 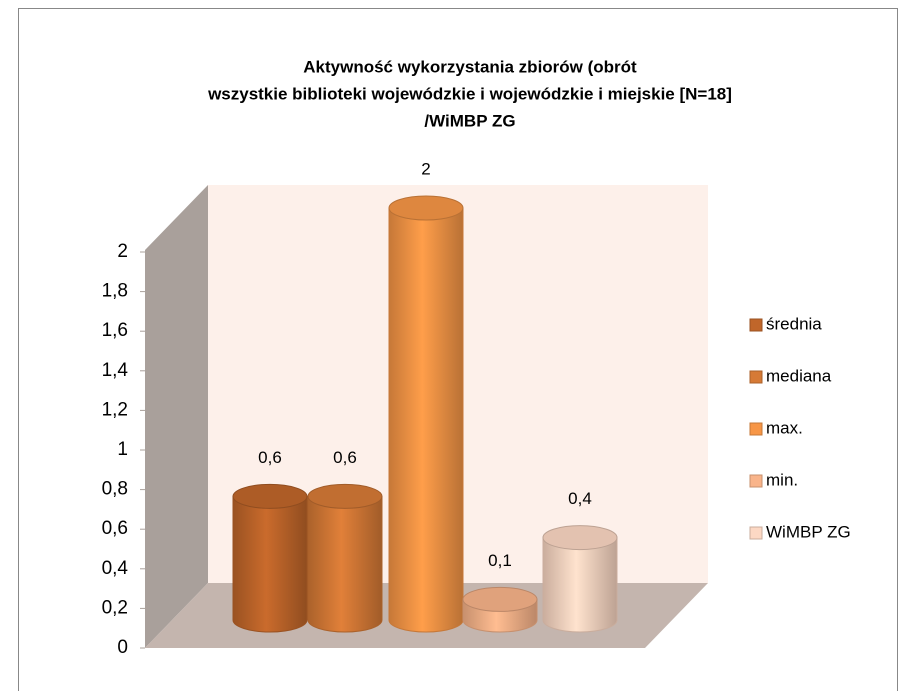 I want to click on legend-label: WiMBP ZG, so click(x=808, y=531).